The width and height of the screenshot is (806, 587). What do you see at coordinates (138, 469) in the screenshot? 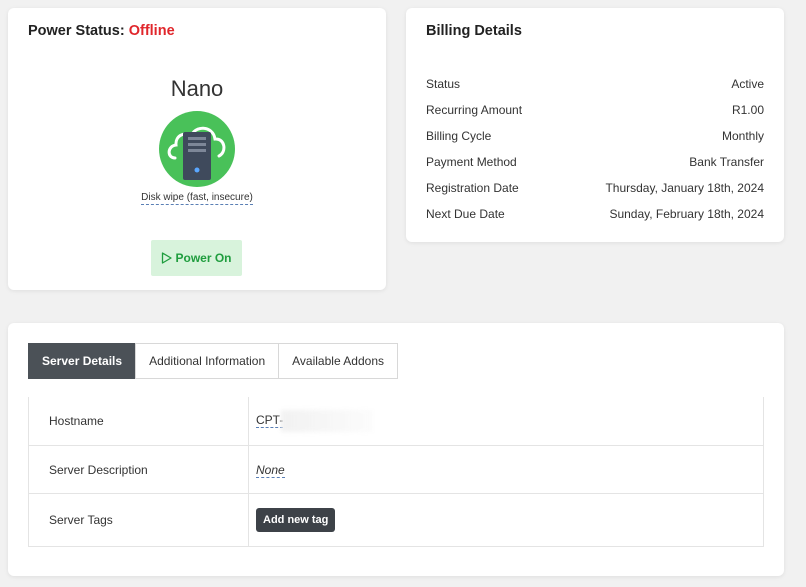
I see `description-label: Server Description` at bounding box center [138, 469].